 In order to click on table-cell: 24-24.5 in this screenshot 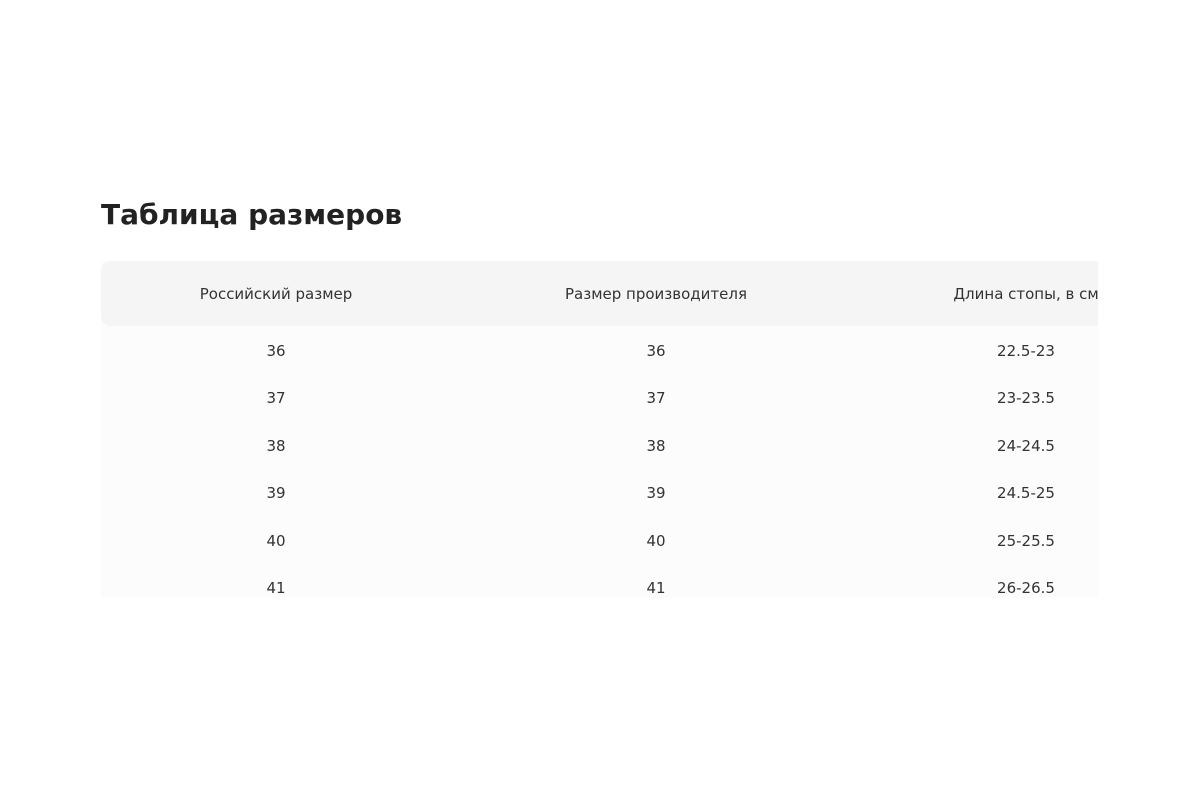, I will do `click(1026, 445)`.